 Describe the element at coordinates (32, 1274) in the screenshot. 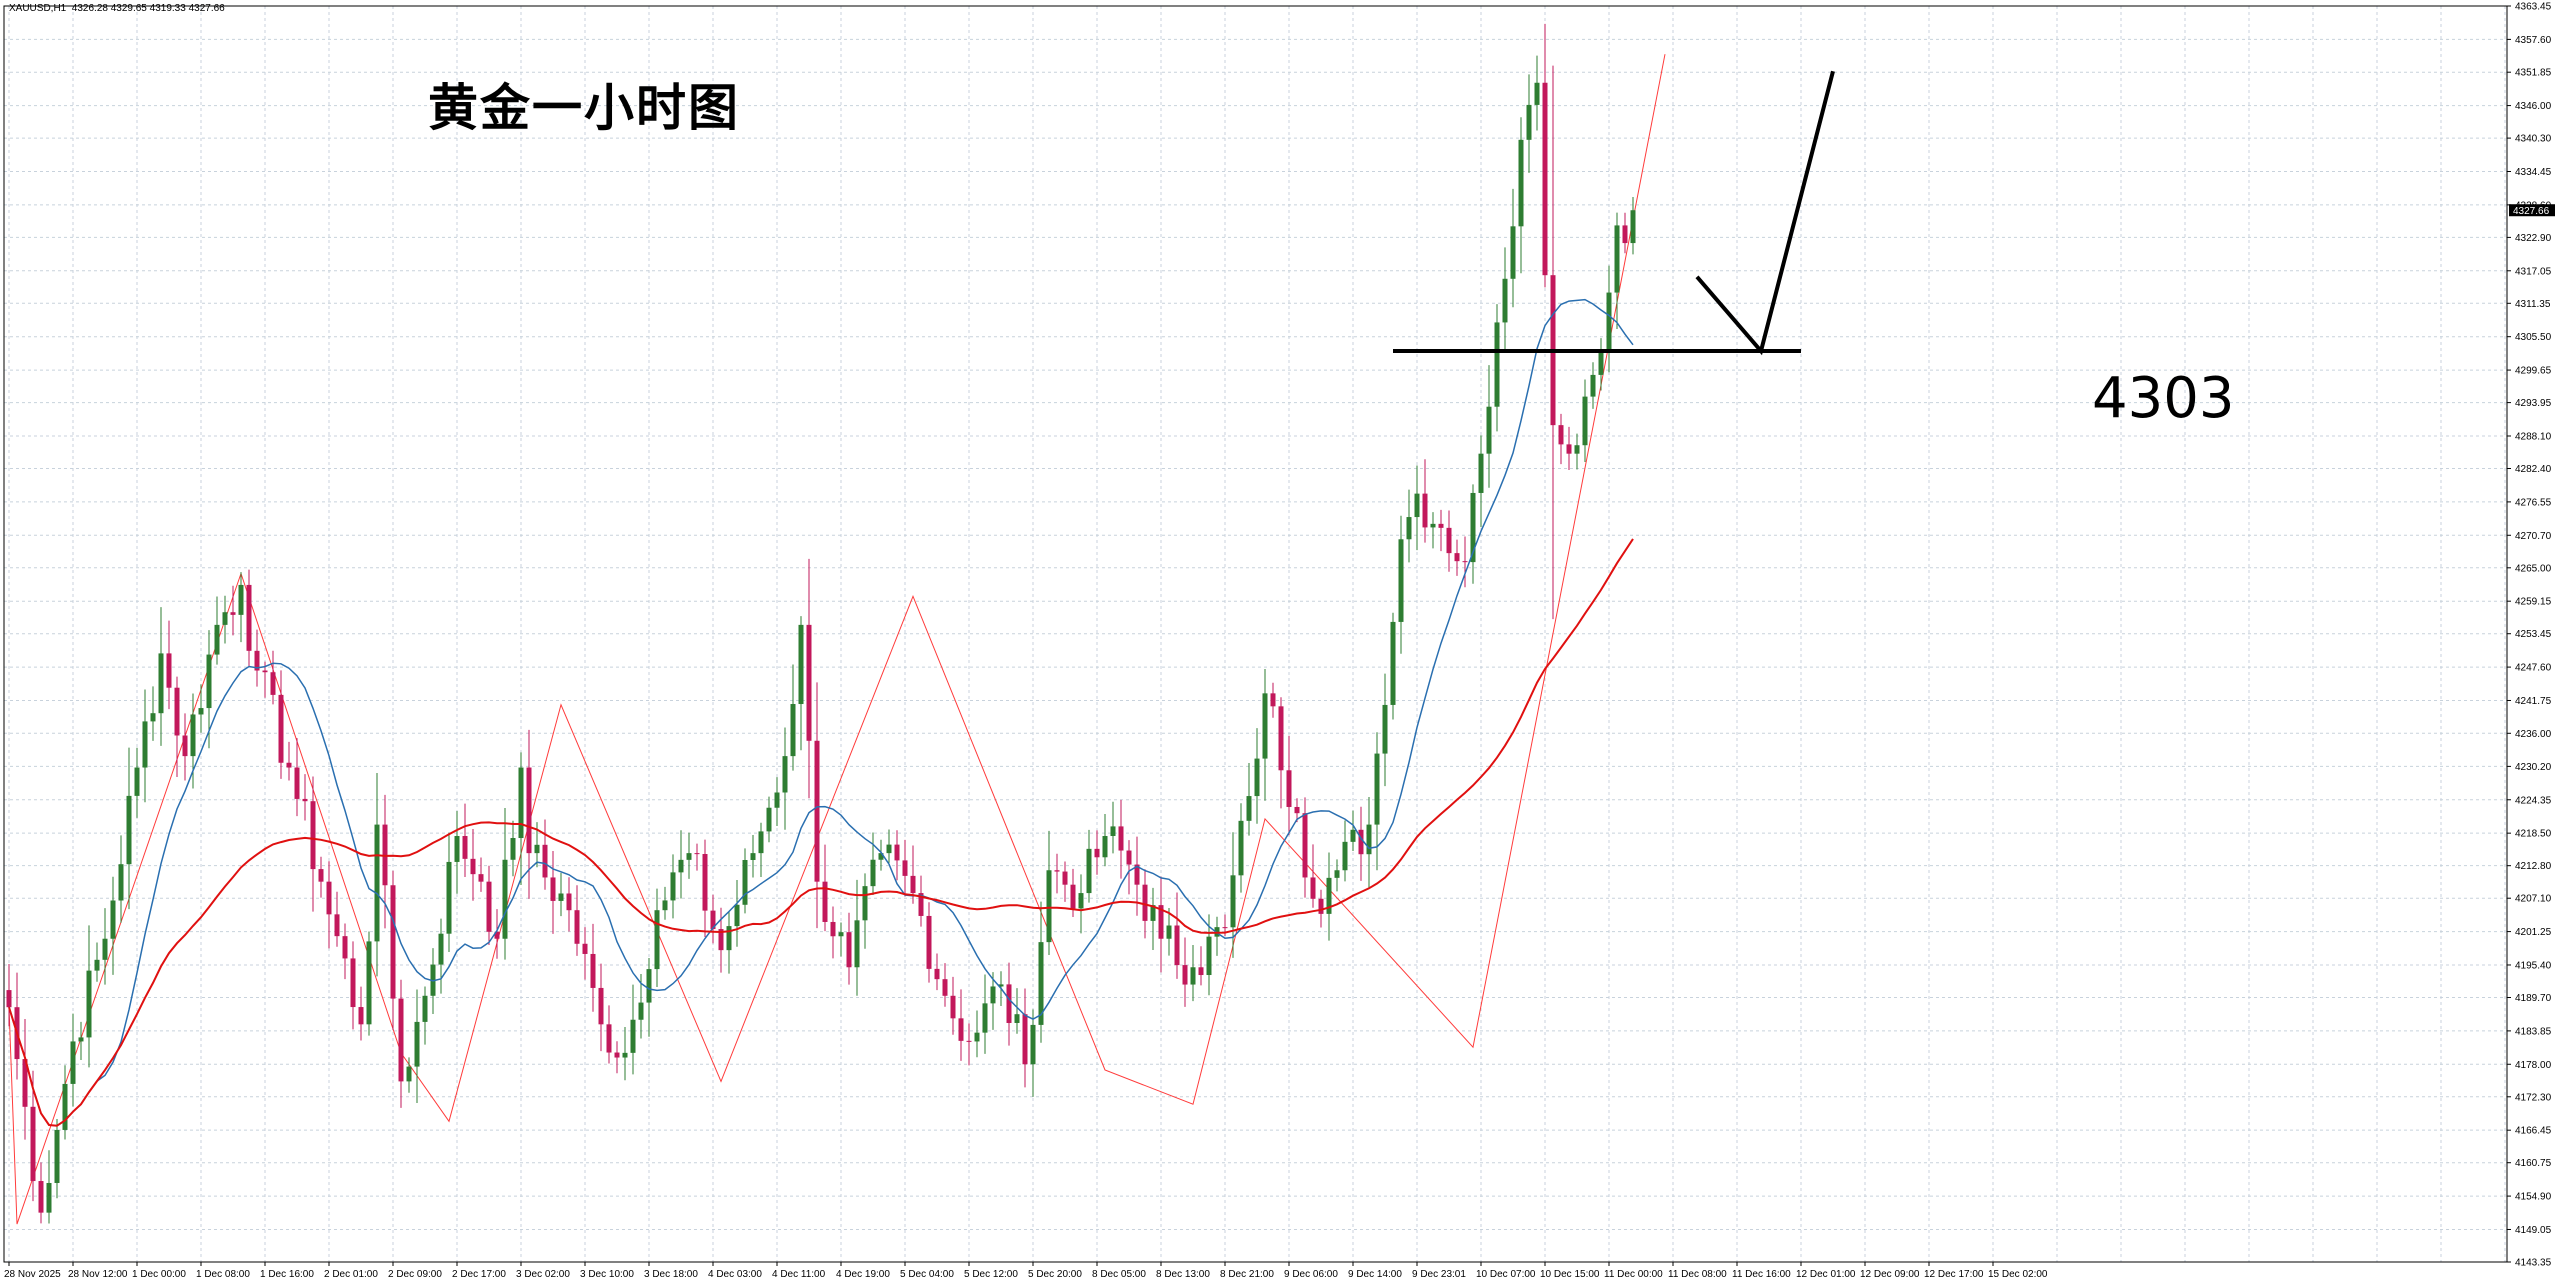

I see `time-tick-label: 28 Nov 2025` at that location.